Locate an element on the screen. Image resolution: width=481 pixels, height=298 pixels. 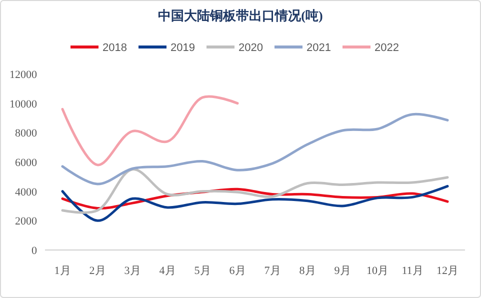
legend-label: 2020 is located at coordinates (250, 48).